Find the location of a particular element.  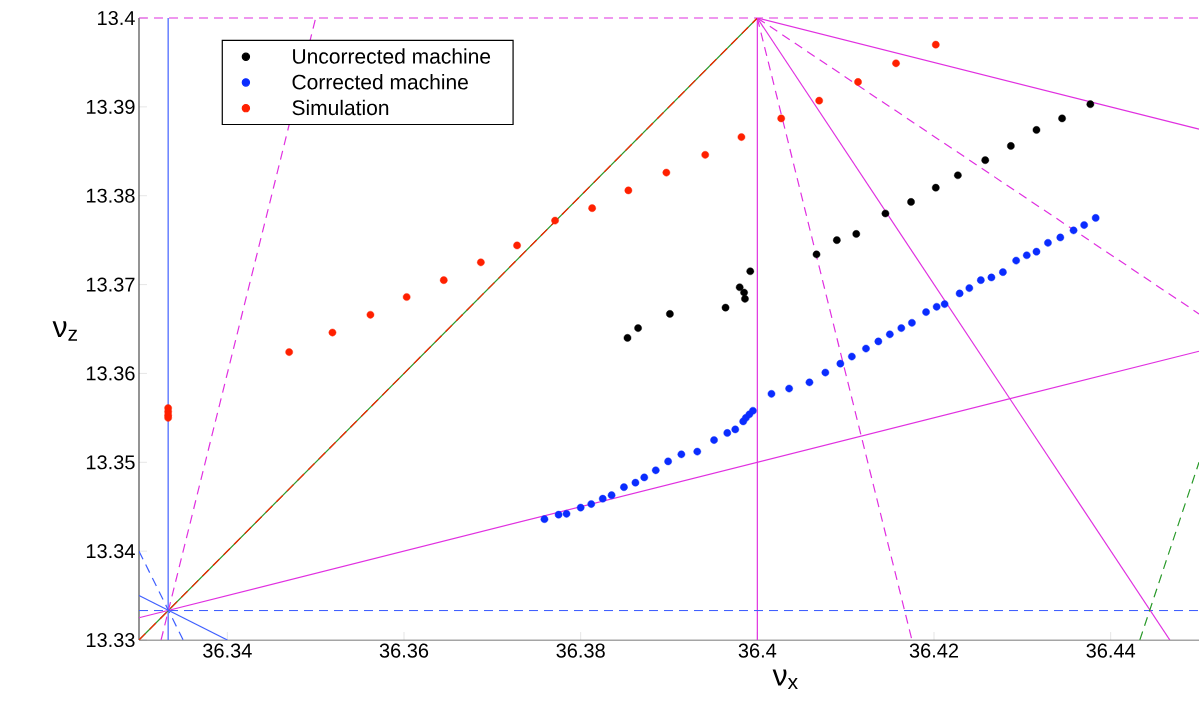

y-tick-label: 13.4 is located at coordinates (116, 18).